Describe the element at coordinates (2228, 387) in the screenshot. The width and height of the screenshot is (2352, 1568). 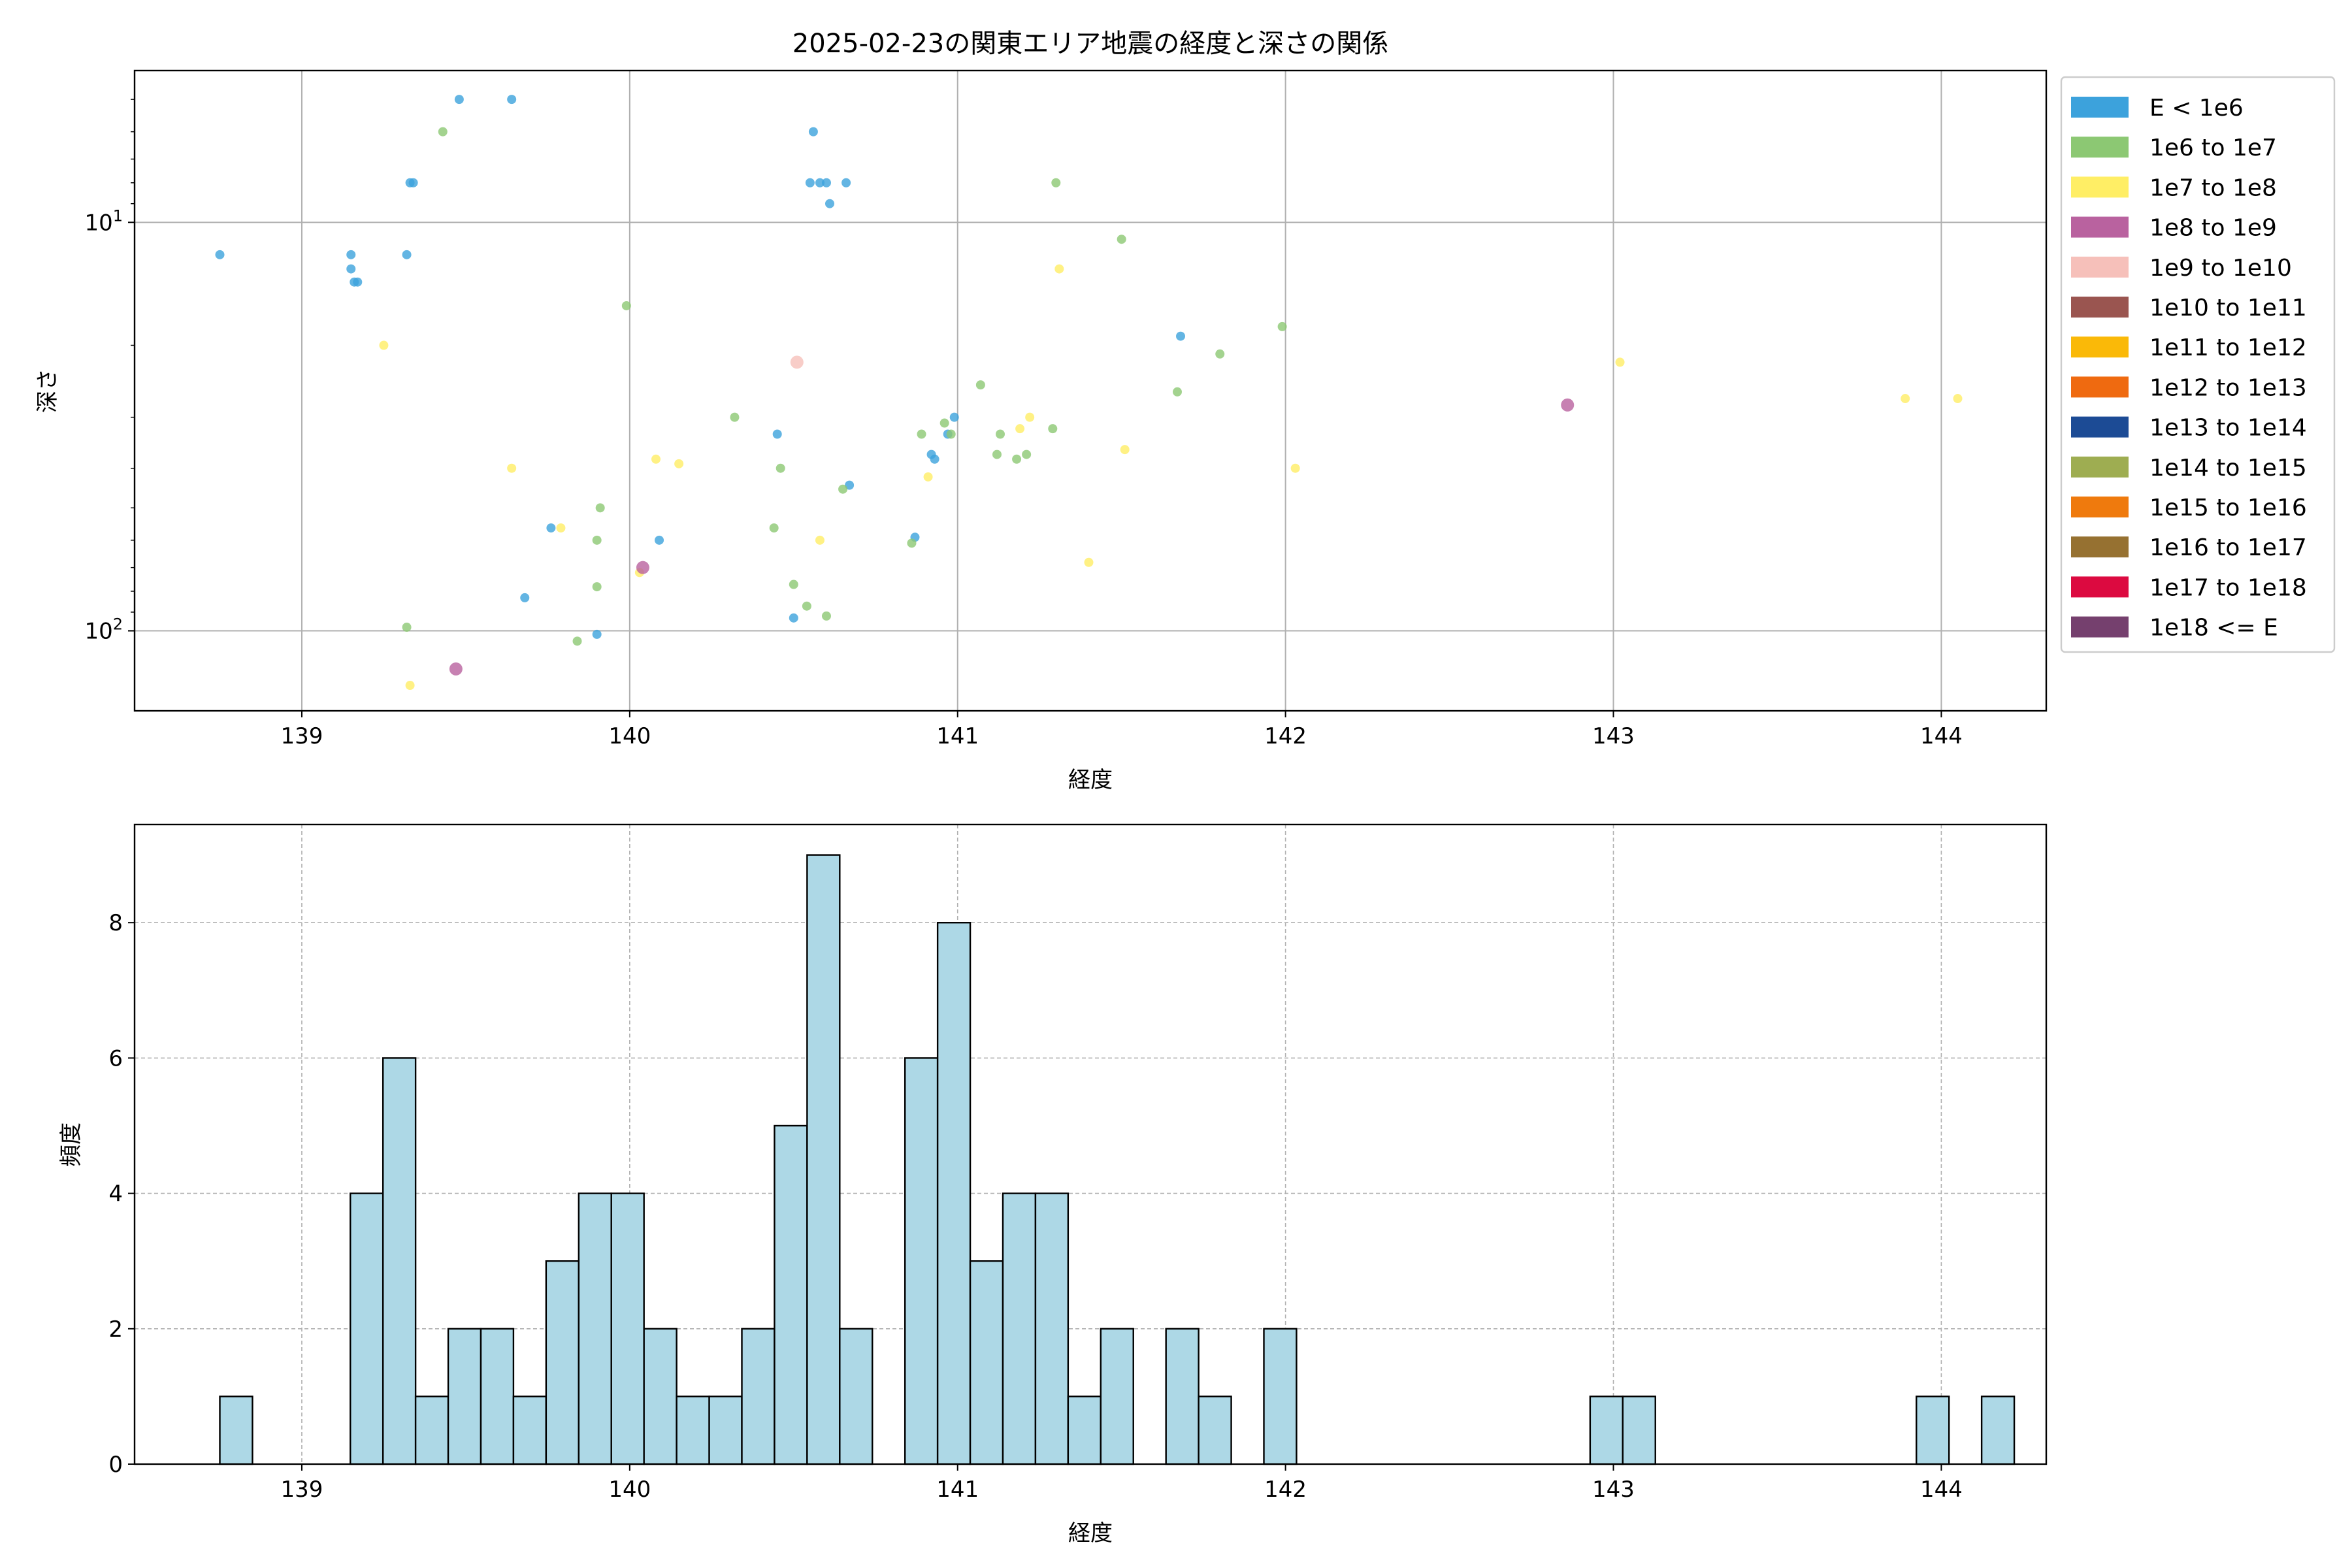
I see `legend-label: 1e12 to 1e13` at that location.